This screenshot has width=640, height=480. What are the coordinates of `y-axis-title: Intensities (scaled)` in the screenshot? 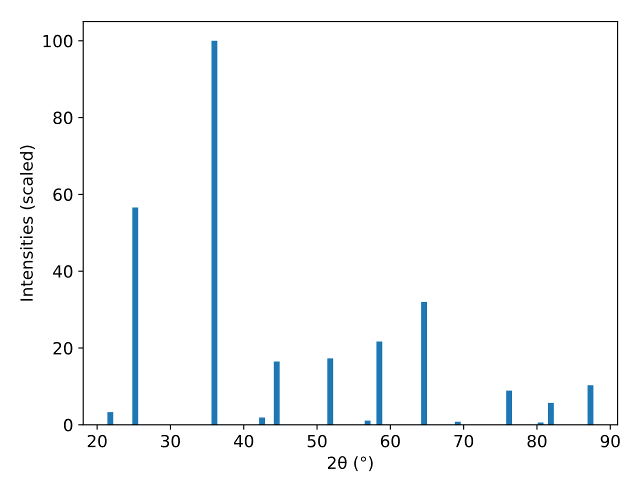 It's located at (27, 223).